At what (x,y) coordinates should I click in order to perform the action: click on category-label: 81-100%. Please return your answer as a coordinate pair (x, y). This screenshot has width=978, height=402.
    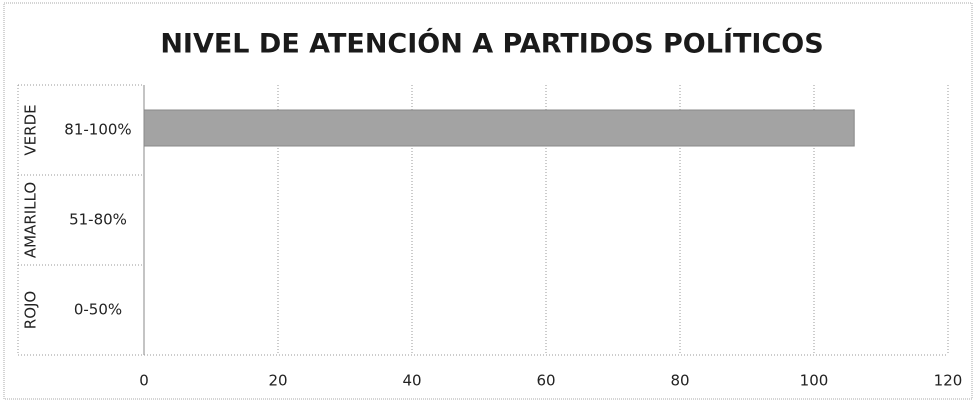
    Looking at the image, I should click on (97, 130).